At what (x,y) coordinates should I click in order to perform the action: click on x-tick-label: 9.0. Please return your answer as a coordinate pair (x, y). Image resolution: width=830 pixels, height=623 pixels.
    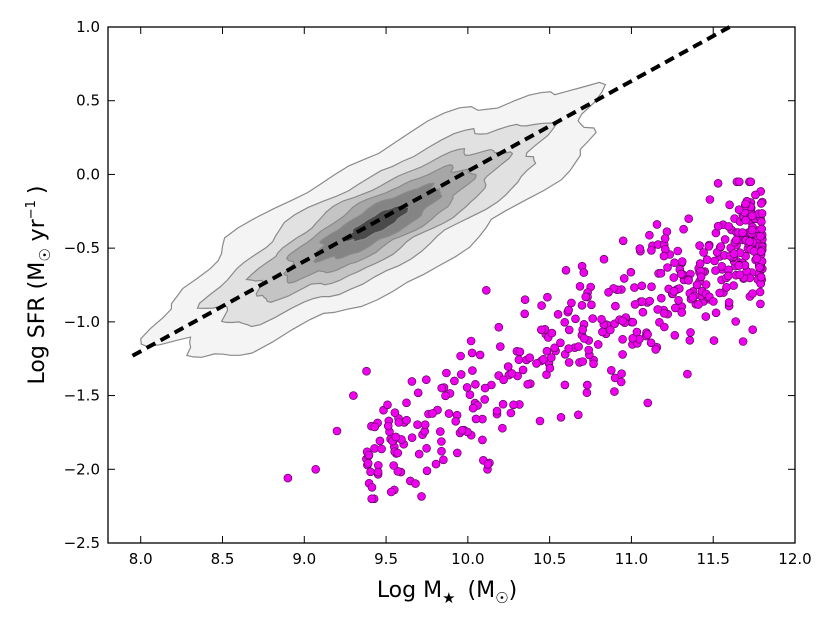
    Looking at the image, I should click on (304, 559).